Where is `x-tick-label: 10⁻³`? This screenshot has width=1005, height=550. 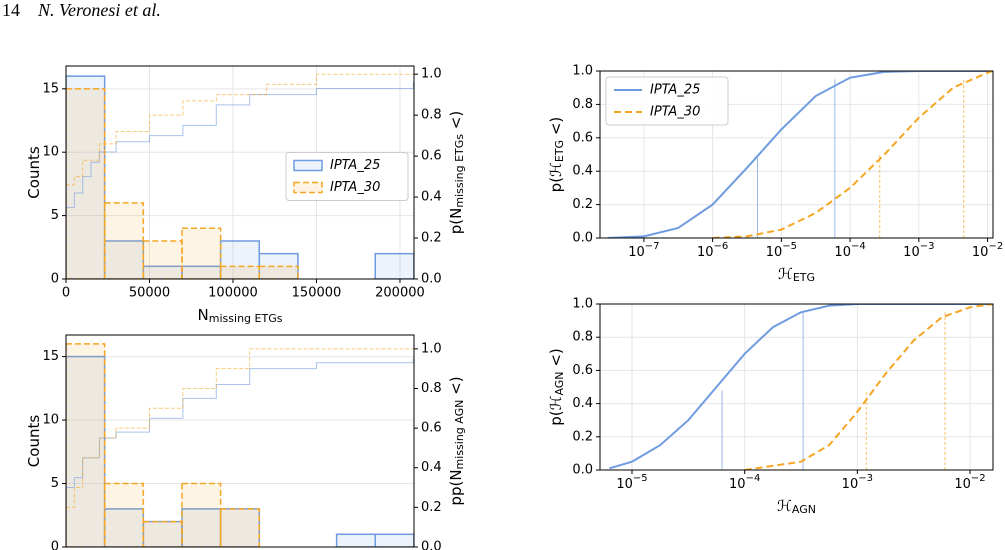
x-tick-label: 10⁻³ is located at coordinates (918, 250).